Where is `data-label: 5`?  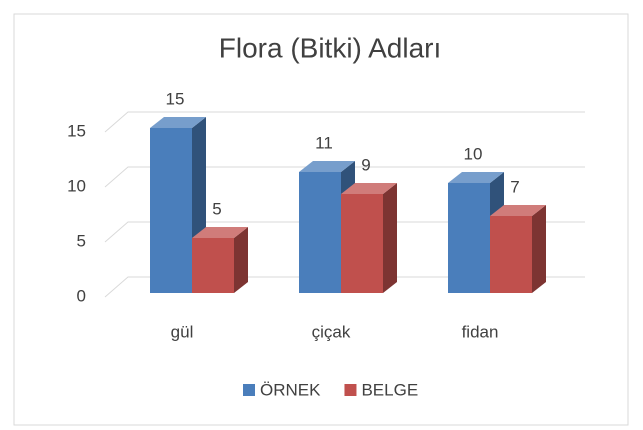
data-label: 5 is located at coordinates (216, 208).